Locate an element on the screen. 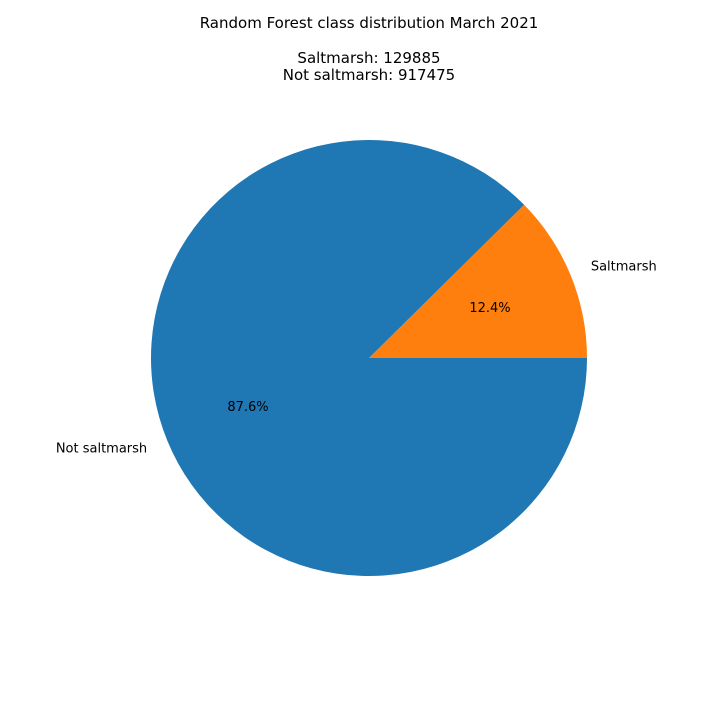 The width and height of the screenshot is (720, 720). chart-subtitle-saltmarsh-count: Saltmarsh: 129885 is located at coordinates (368, 58).